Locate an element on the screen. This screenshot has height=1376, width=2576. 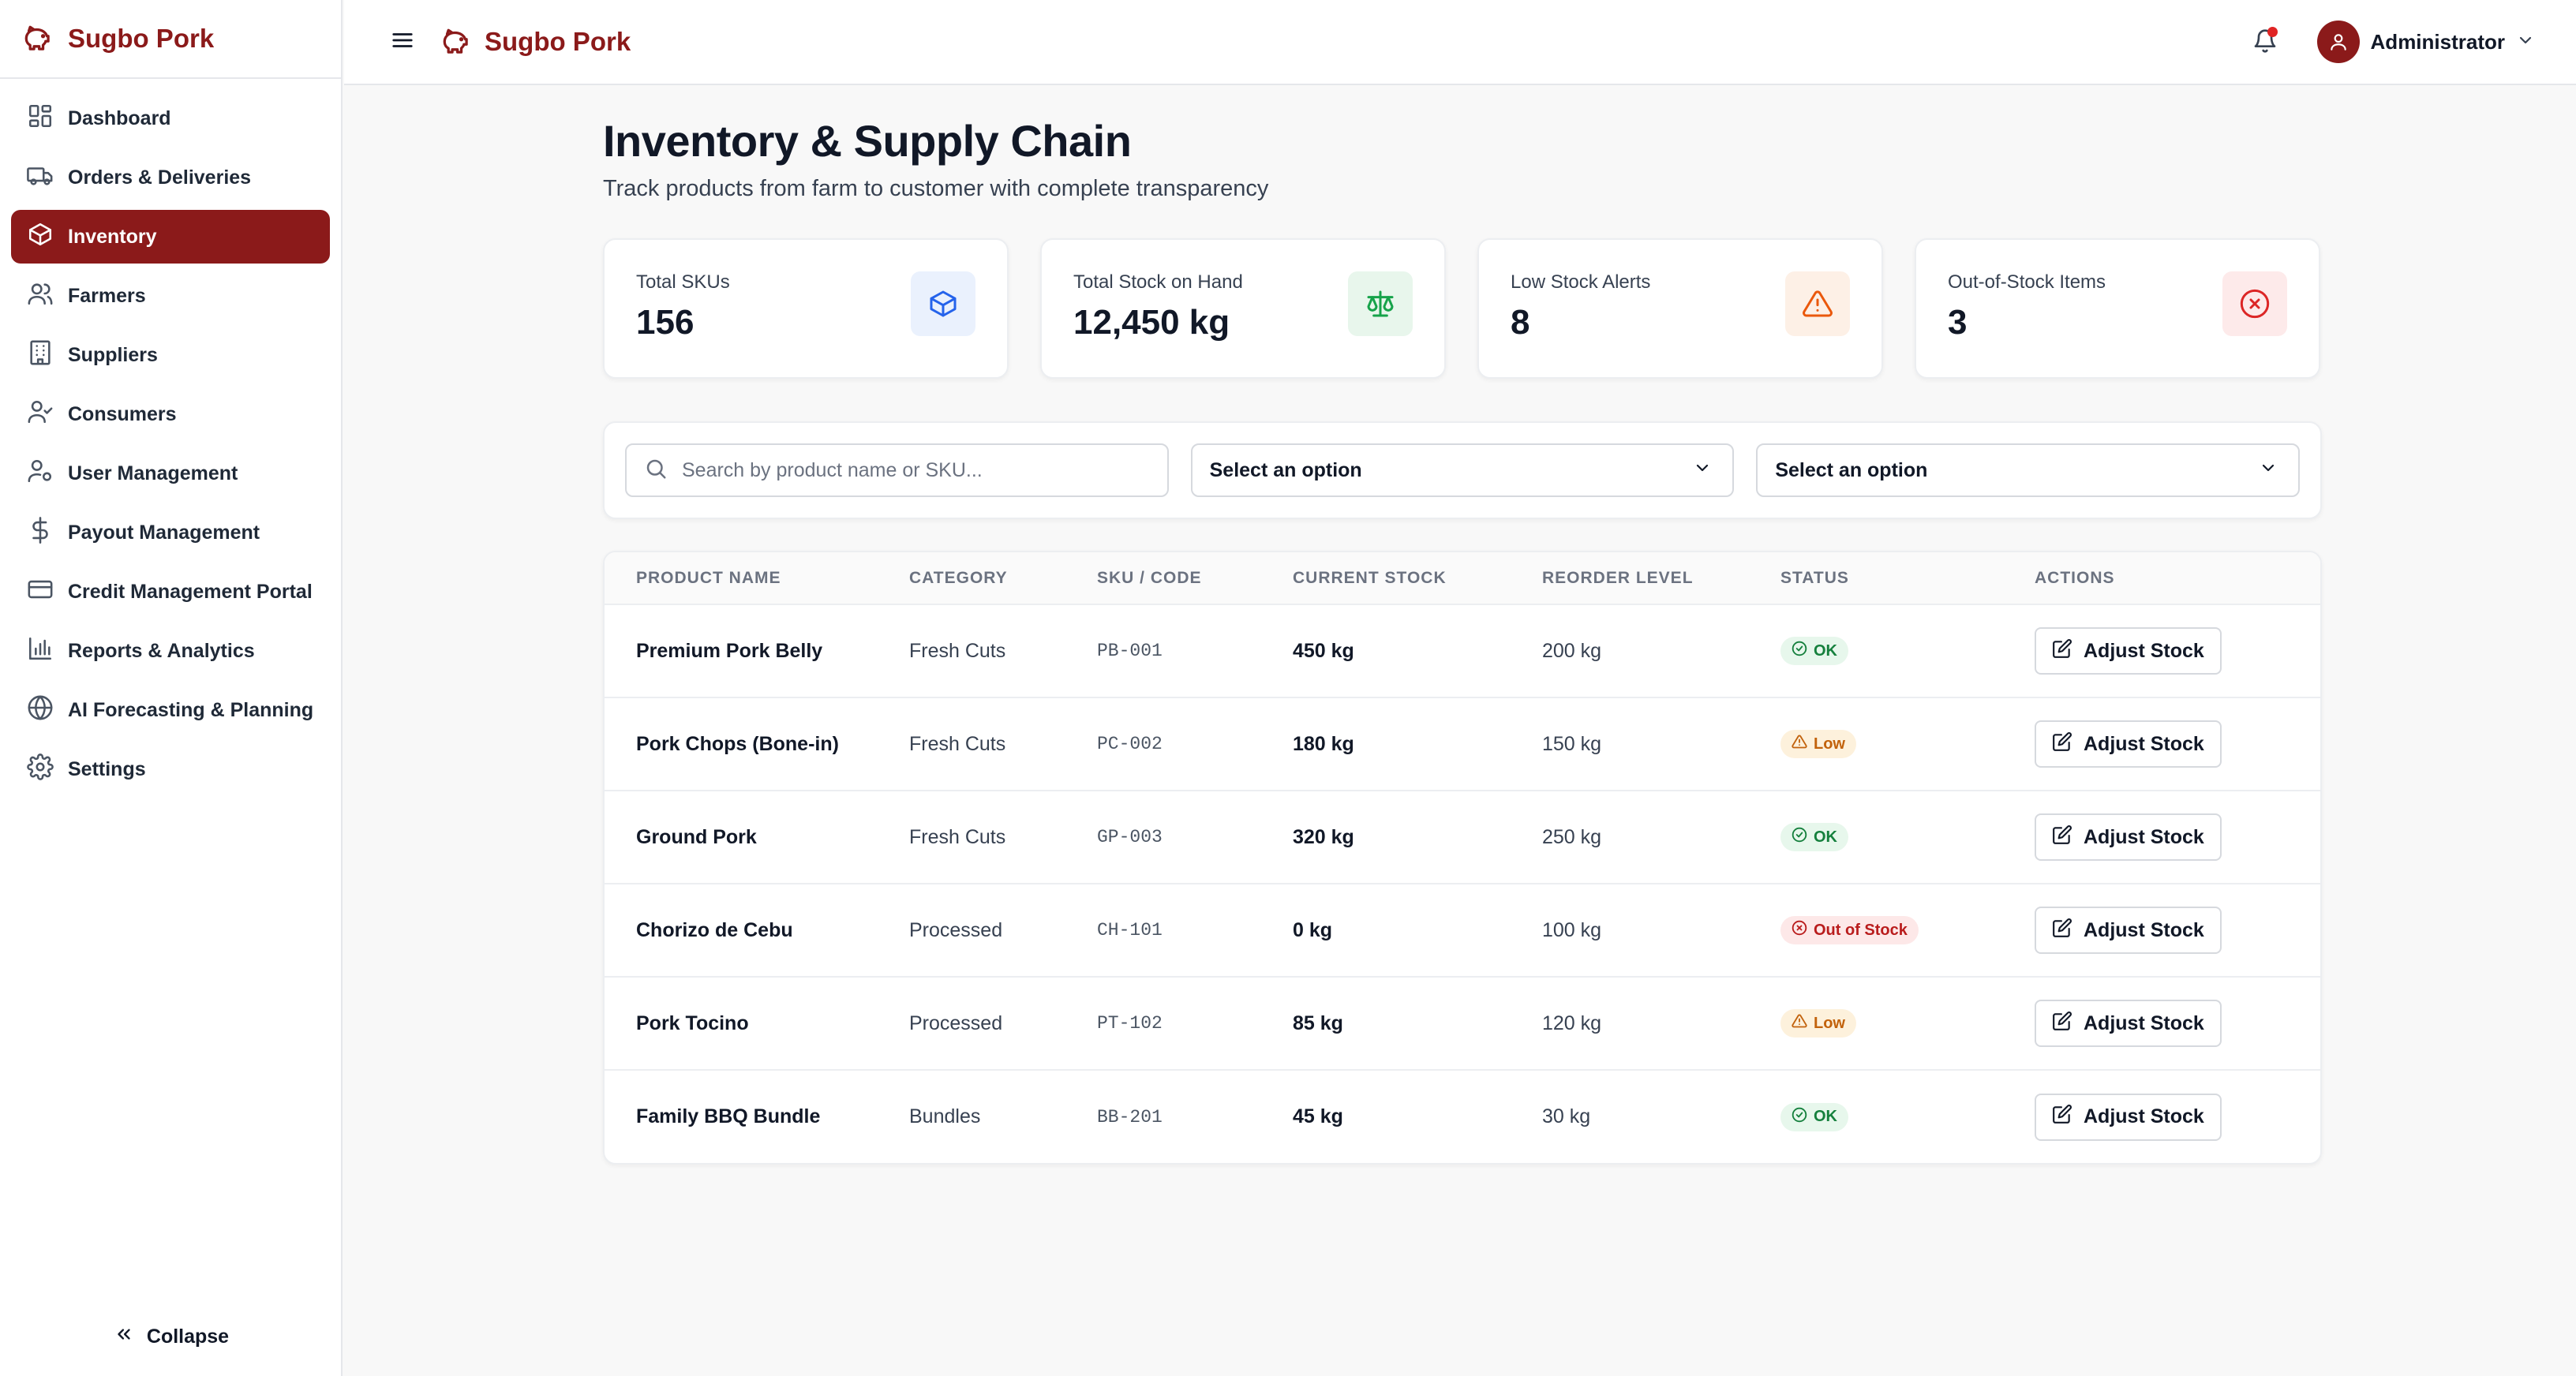
user-menu: Administrator is located at coordinates (2425, 42).